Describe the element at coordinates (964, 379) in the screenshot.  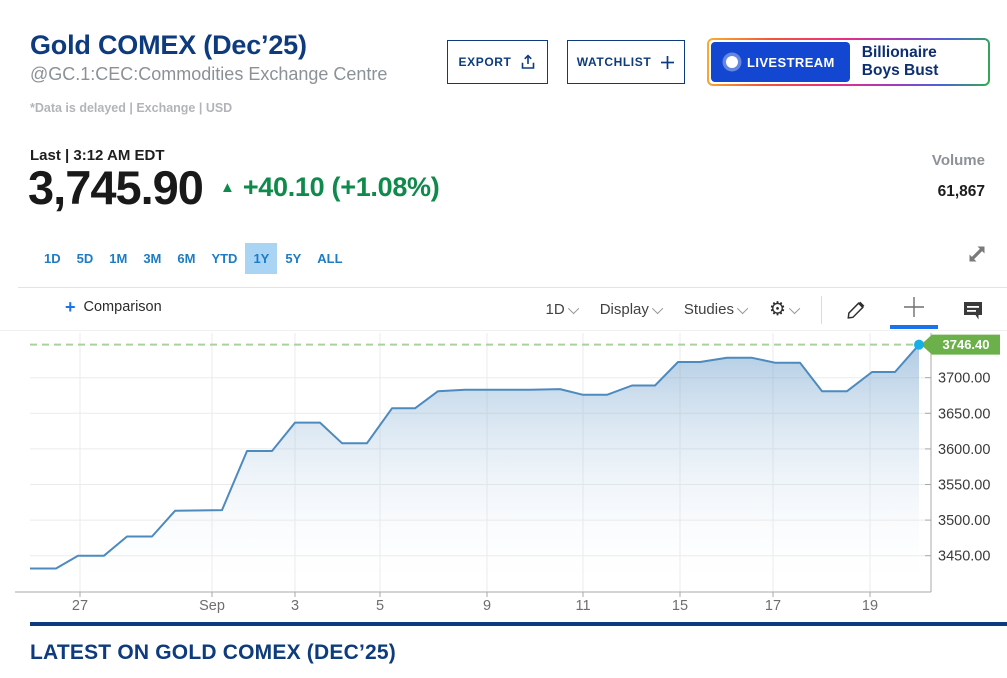
I see `svg-text: 3700.00` at that location.